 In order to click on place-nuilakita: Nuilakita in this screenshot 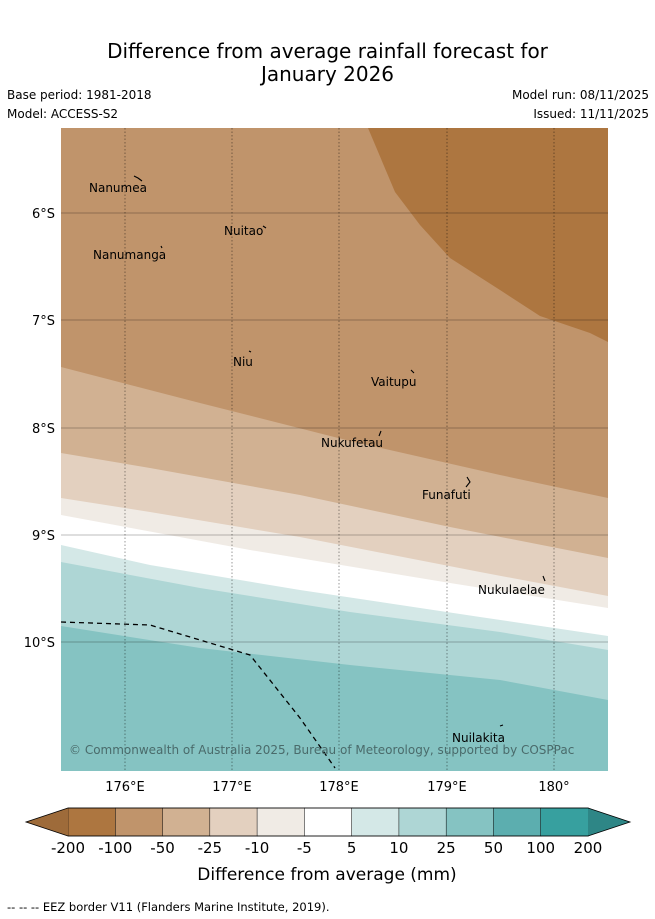, I will do `click(478, 738)`.